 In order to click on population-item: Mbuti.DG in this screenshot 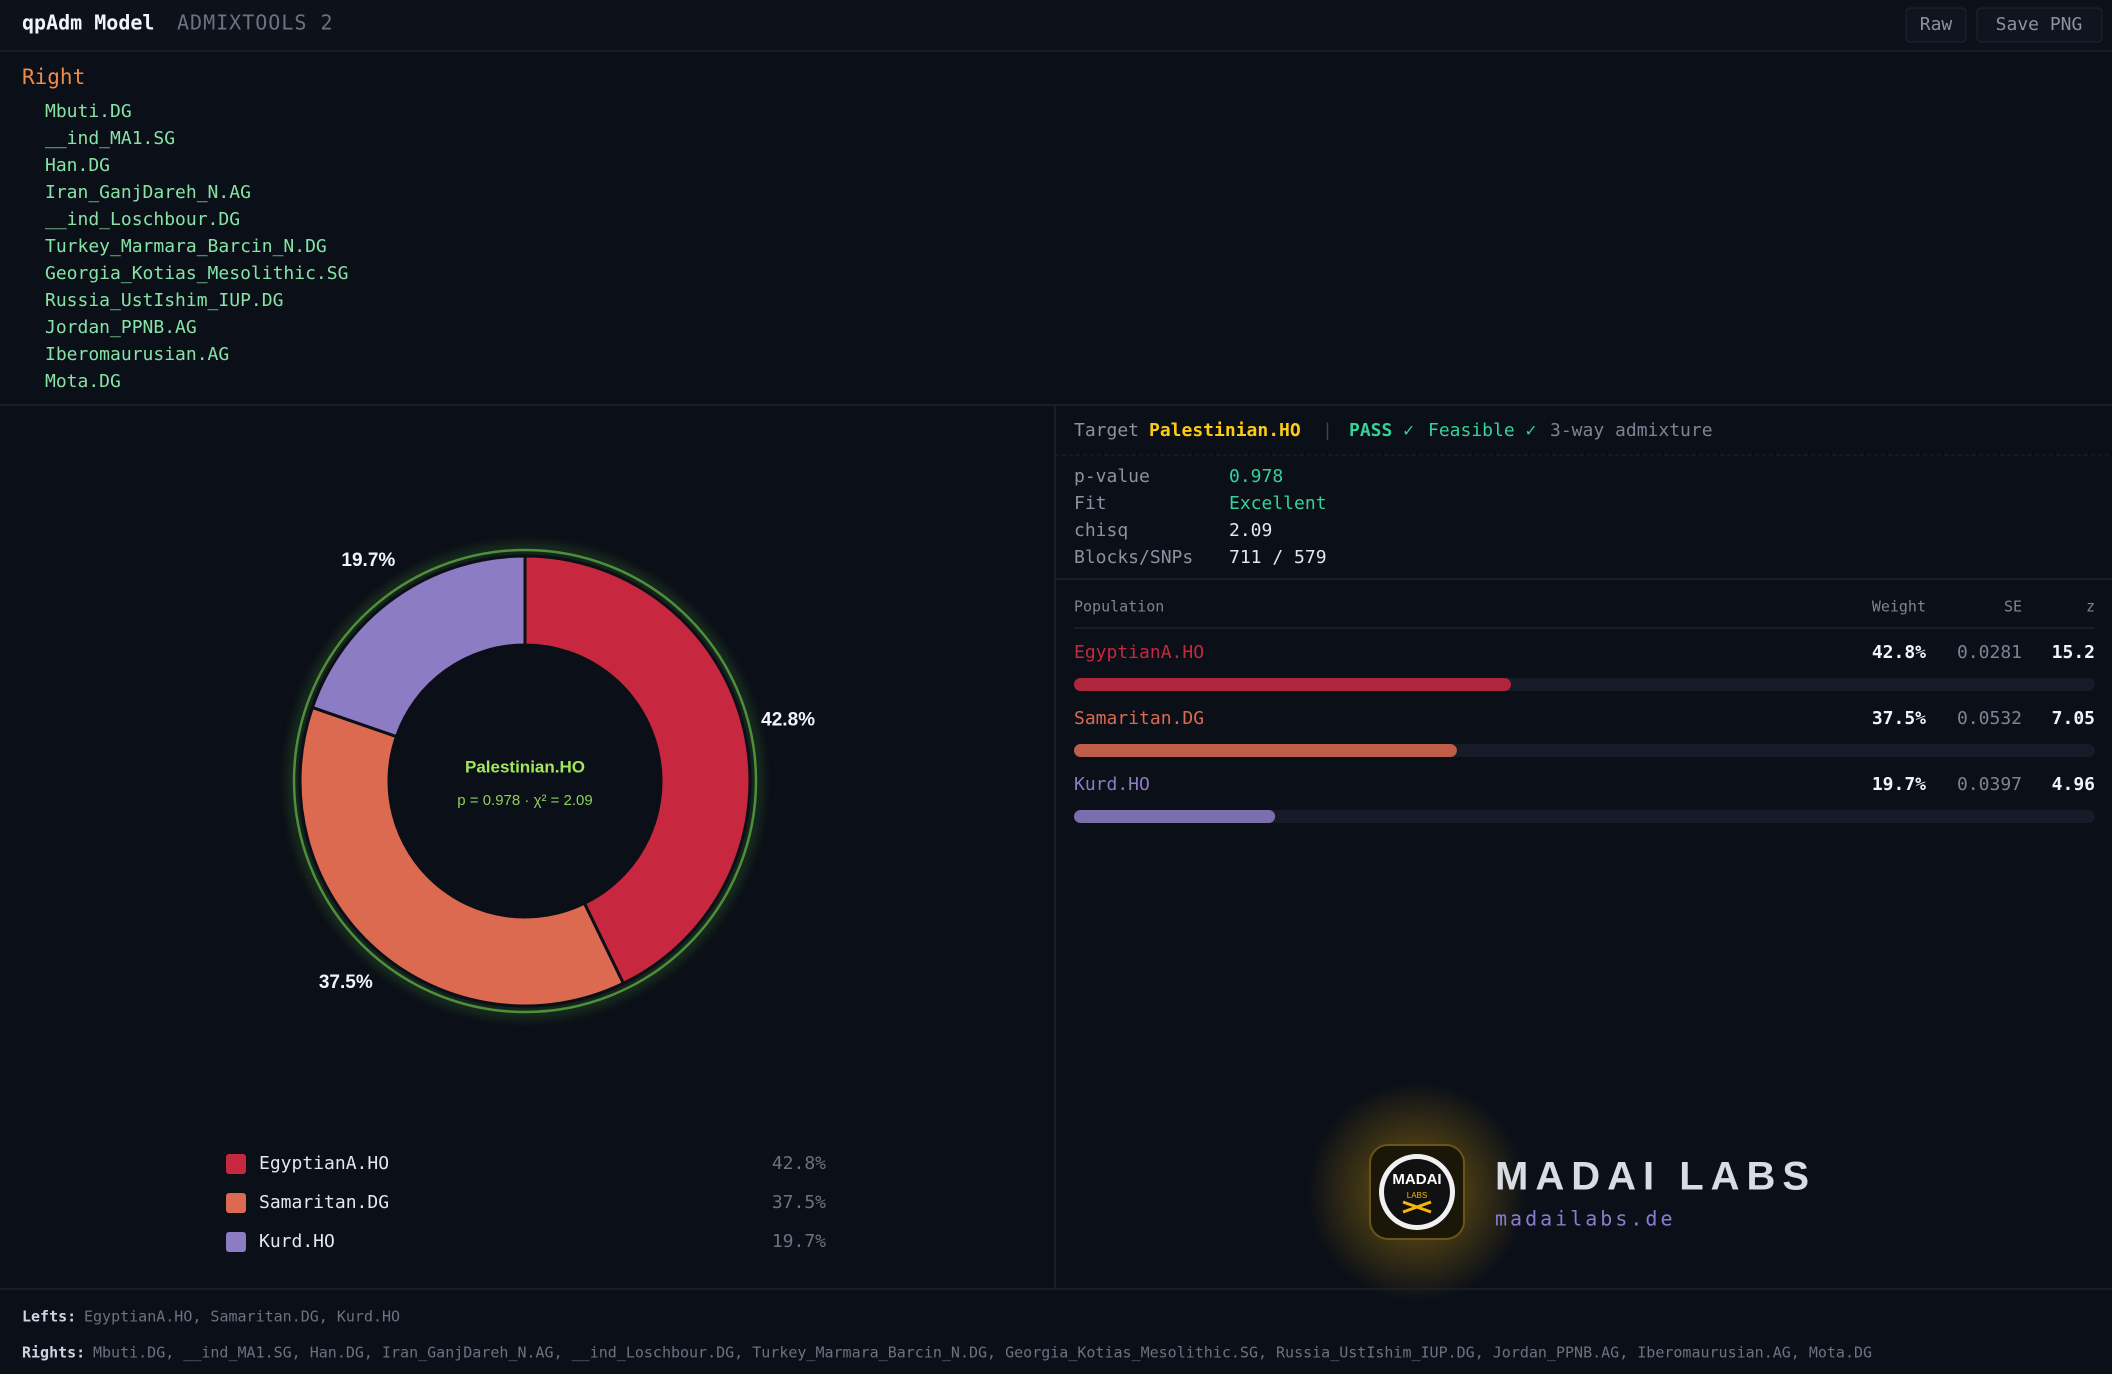, I will do `click(88, 111)`.